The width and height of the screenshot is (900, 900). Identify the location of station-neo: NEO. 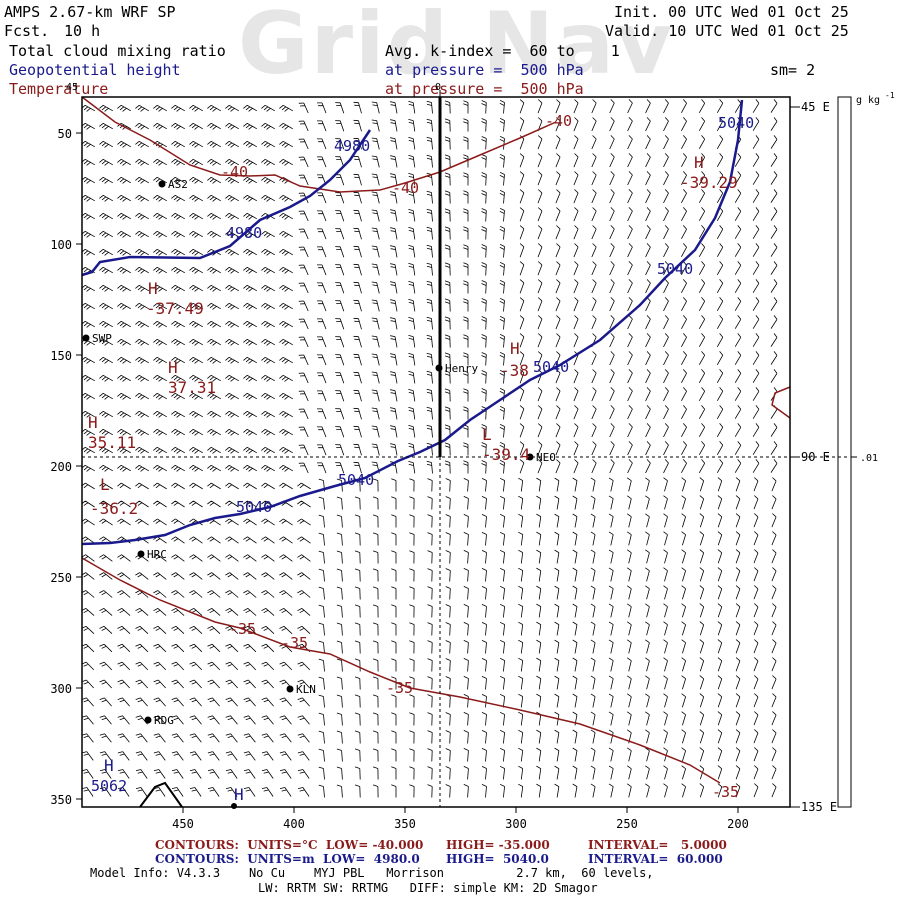
(541, 457).